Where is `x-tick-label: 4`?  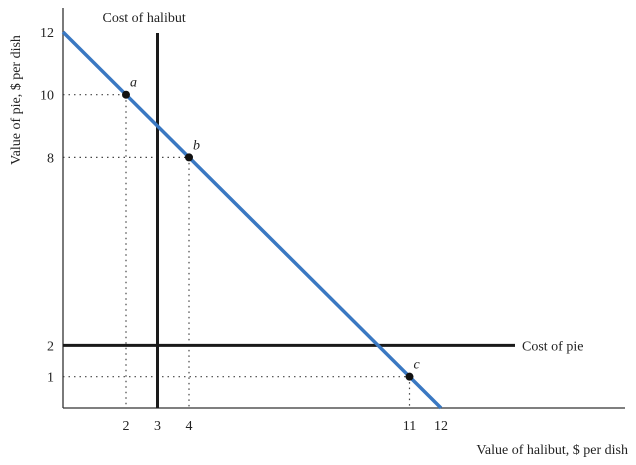 x-tick-label: 4 is located at coordinates (189, 426).